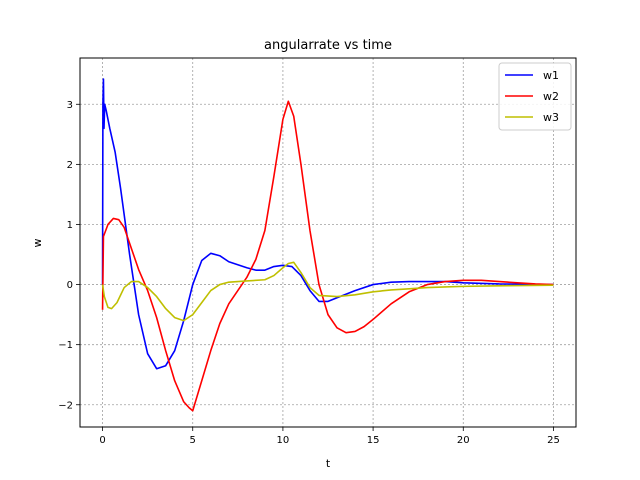 The image size is (640, 480). I want to click on series-line-w3, so click(327, 291).